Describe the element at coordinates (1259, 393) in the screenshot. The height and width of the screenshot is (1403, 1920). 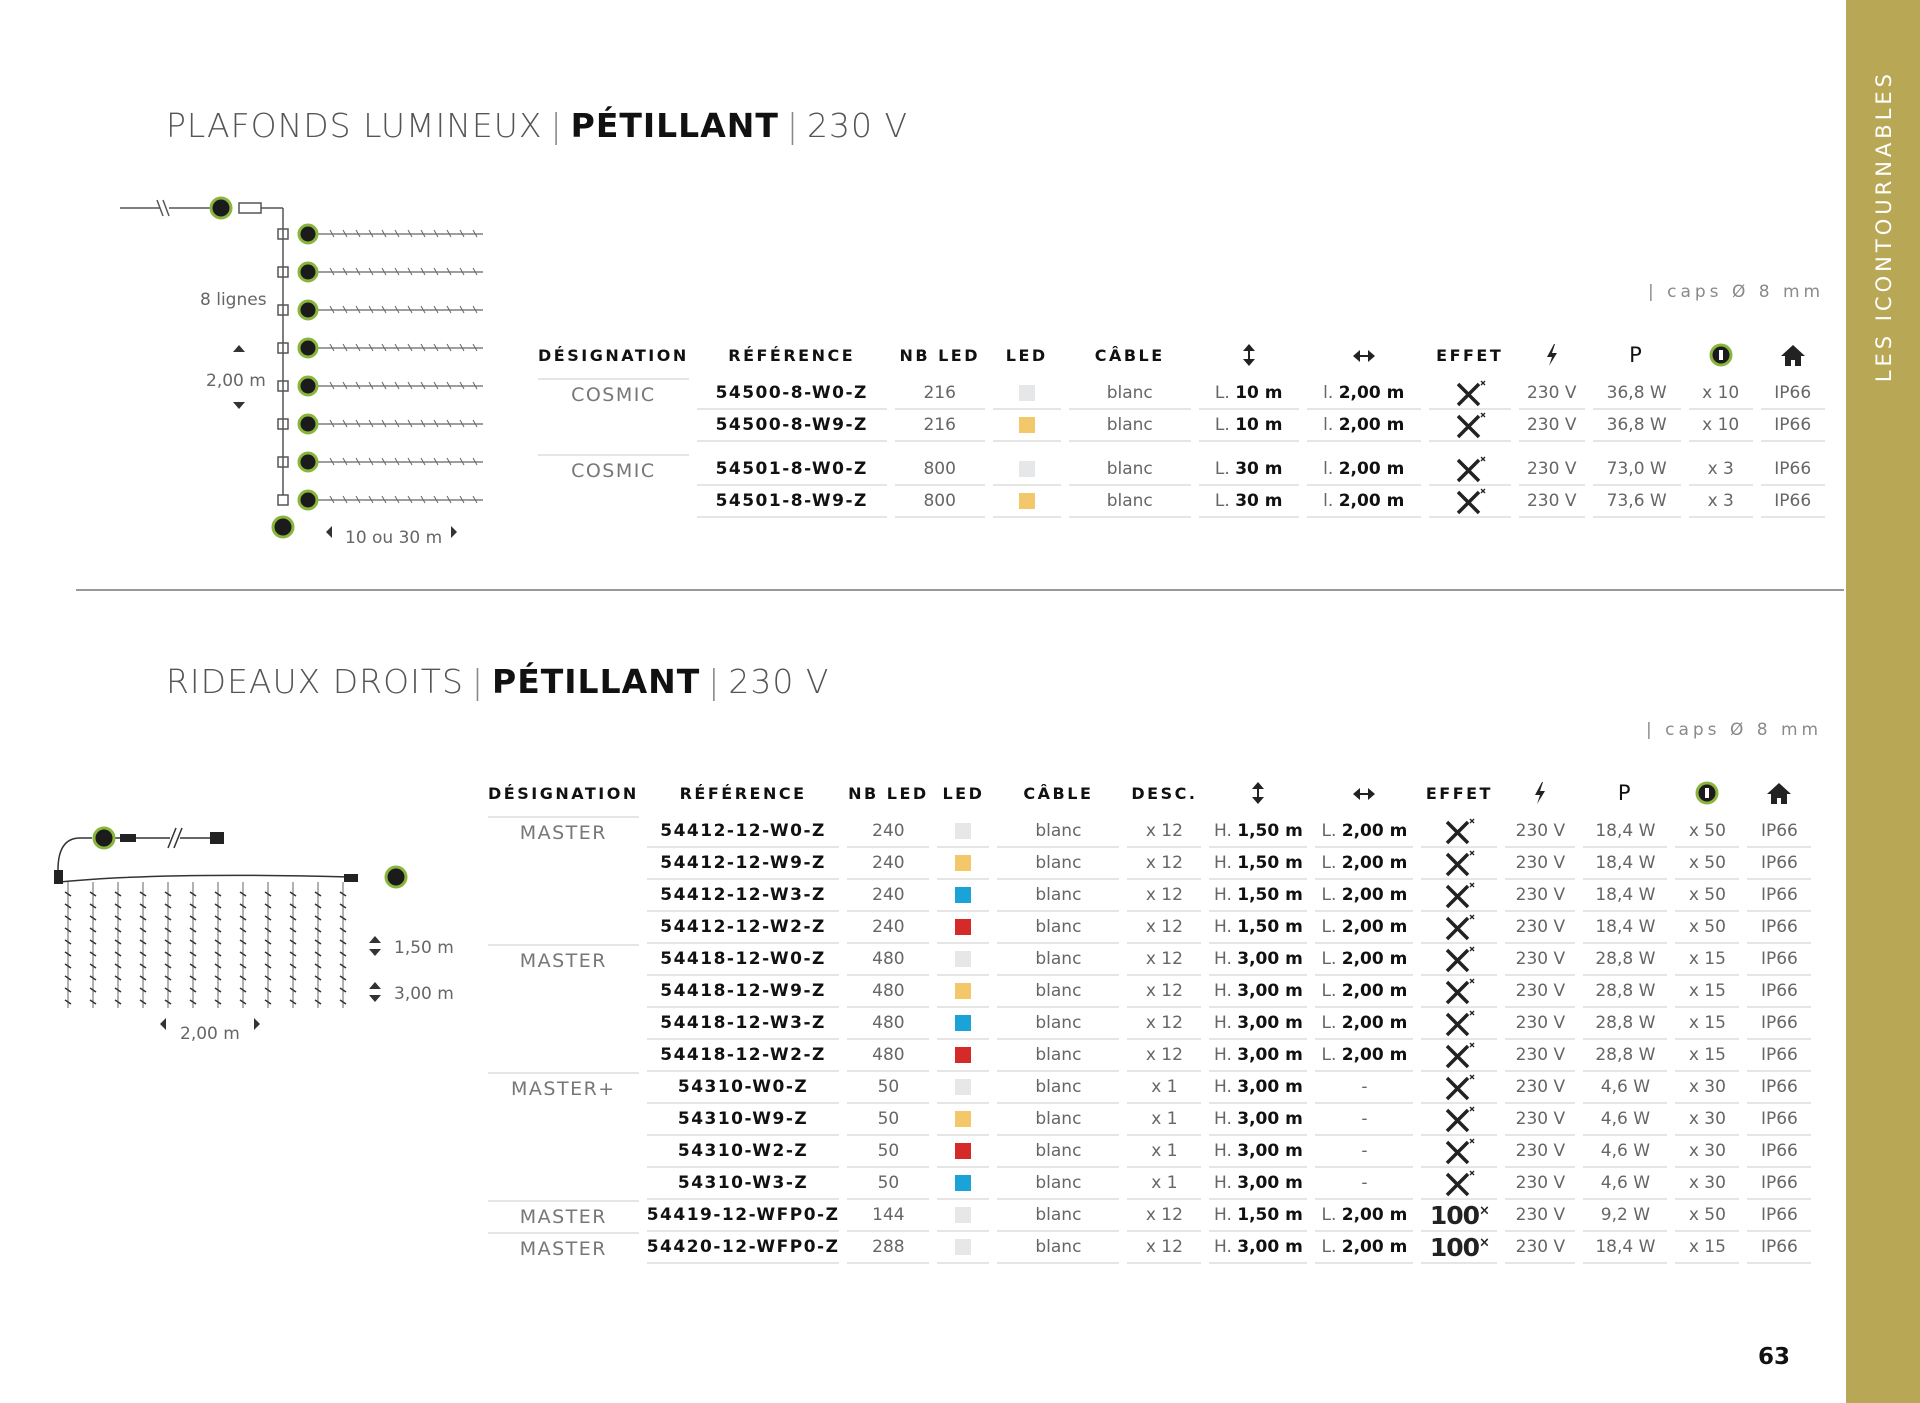
I see `length-cell-value: 10 m` at that location.